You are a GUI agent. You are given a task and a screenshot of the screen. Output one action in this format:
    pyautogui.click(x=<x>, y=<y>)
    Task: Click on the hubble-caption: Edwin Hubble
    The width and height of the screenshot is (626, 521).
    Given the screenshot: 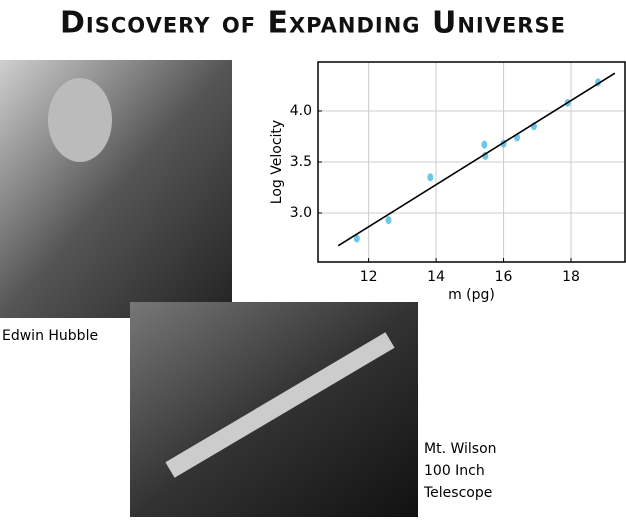 What is the action you would take?
    pyautogui.click(x=50, y=336)
    